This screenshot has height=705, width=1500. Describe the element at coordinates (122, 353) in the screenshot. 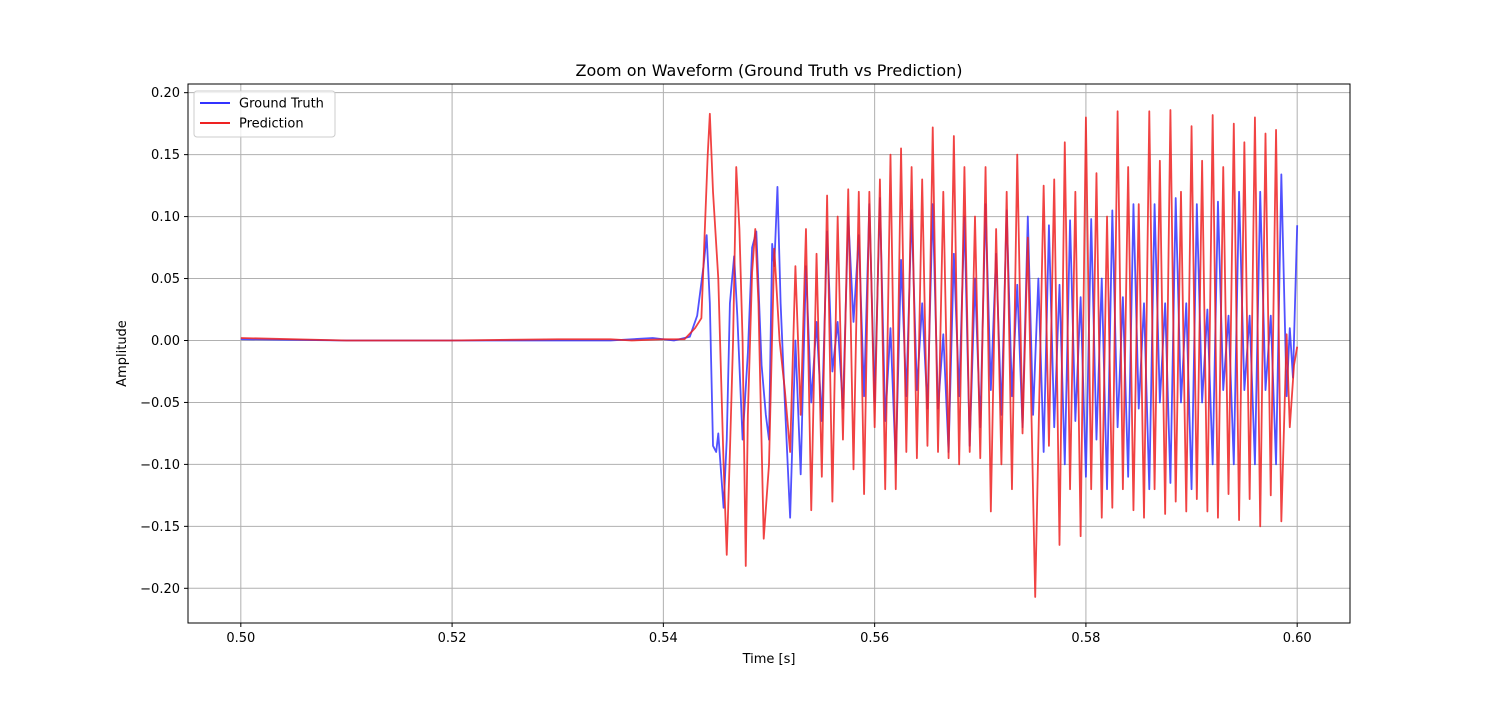

I see `y-axis-label: Amplitude` at that location.